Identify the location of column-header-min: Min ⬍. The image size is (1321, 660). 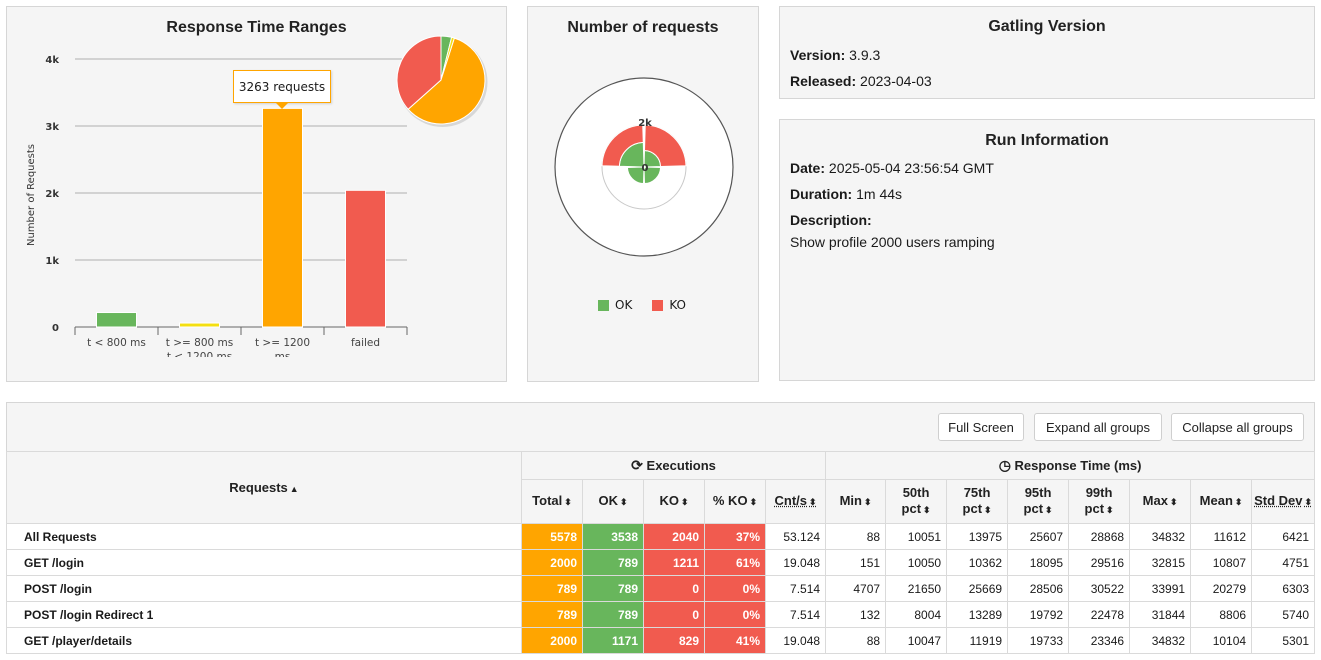
(856, 501).